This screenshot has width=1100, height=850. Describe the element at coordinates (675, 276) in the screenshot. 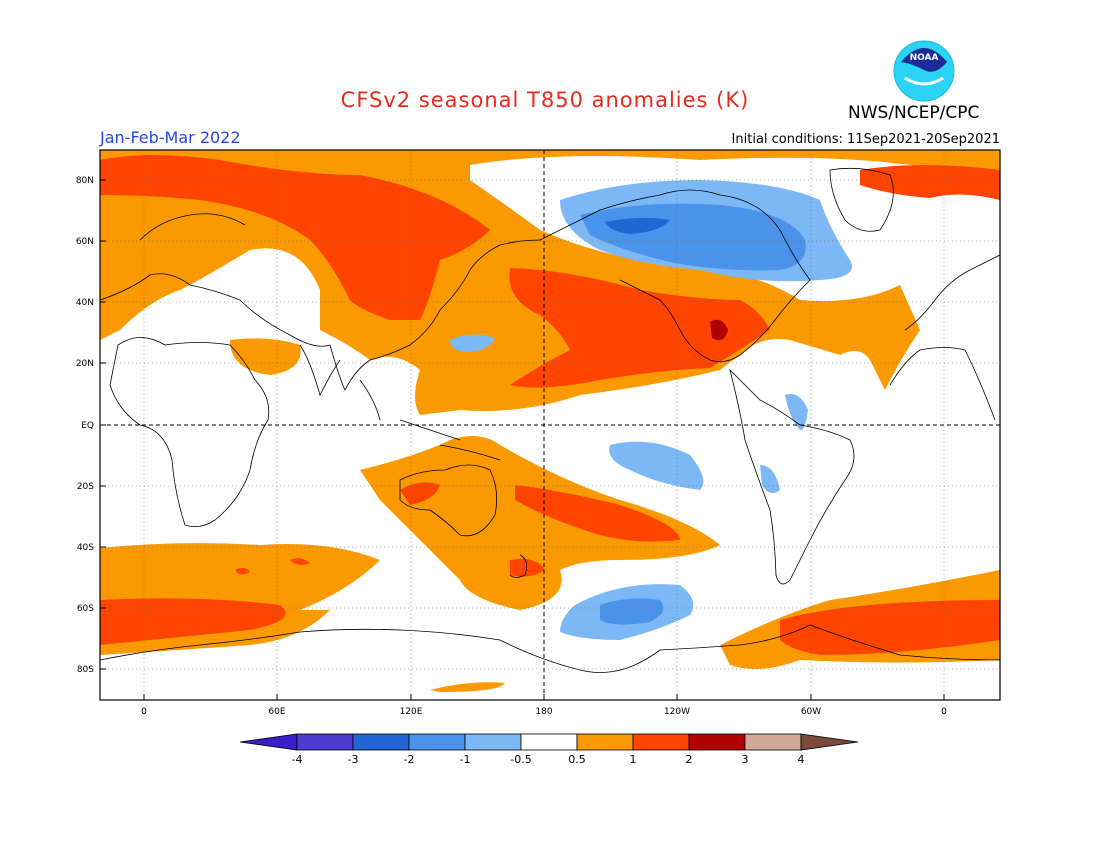

I see `north-america-coastline` at that location.